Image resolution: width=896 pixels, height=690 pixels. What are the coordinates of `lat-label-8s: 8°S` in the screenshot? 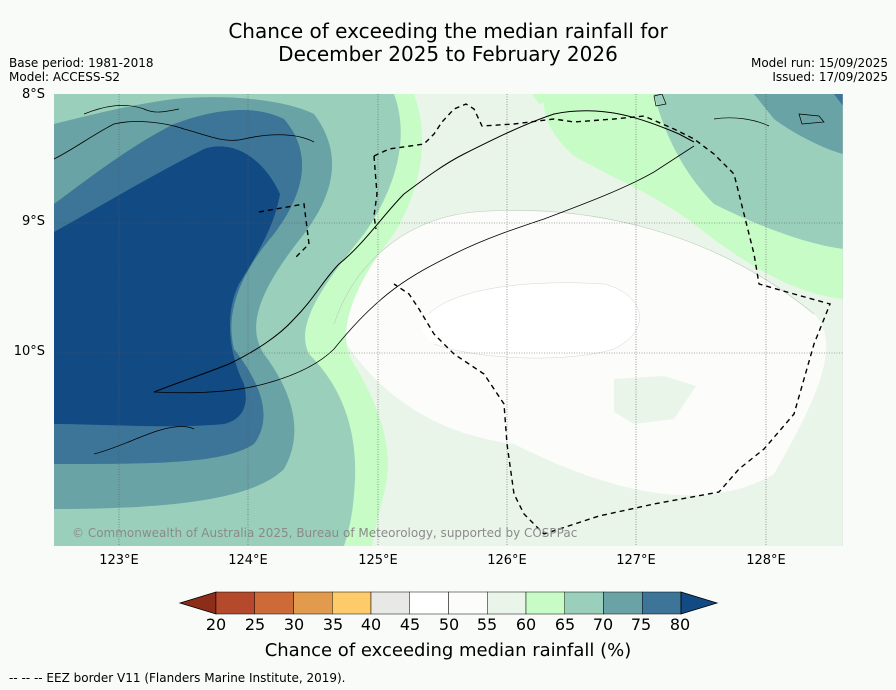 It's located at (33, 94).